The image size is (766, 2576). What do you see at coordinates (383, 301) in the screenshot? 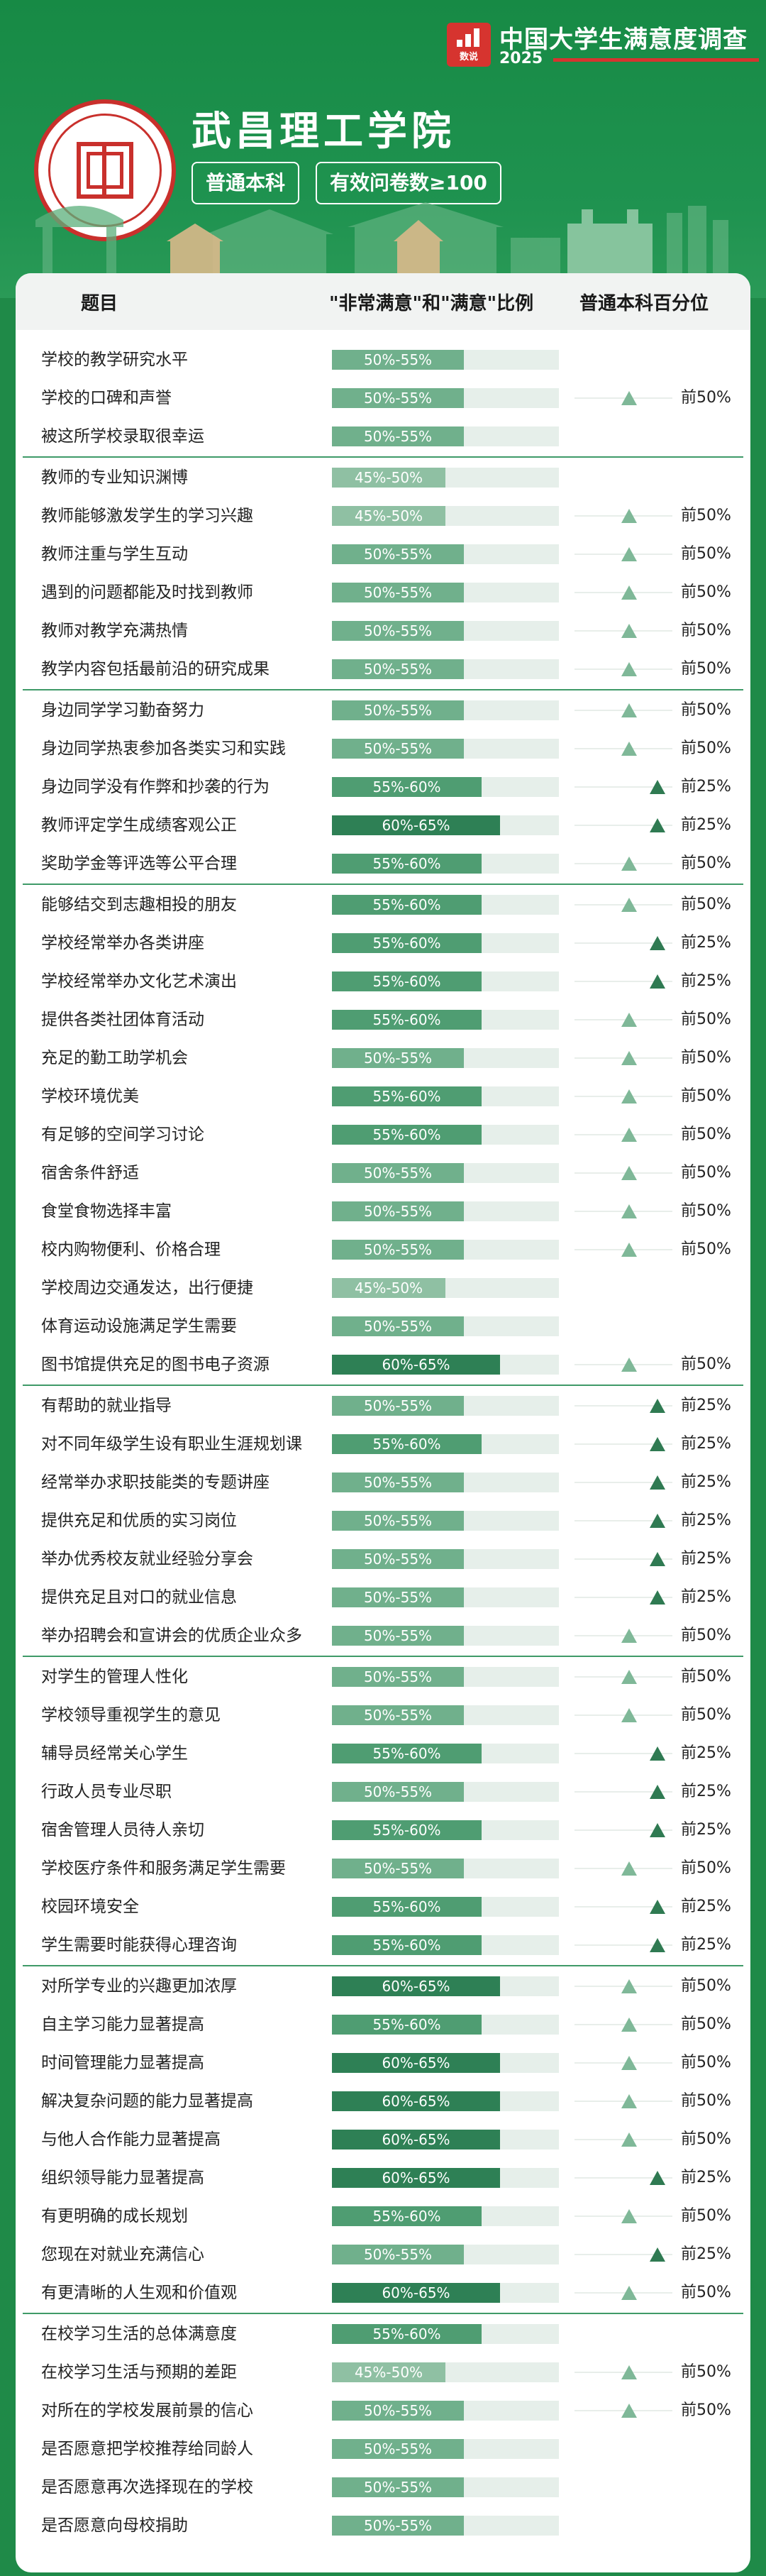
I see `table-header: 题目 "非常满意"和"满意"比例 普通本科百分位` at bounding box center [383, 301].